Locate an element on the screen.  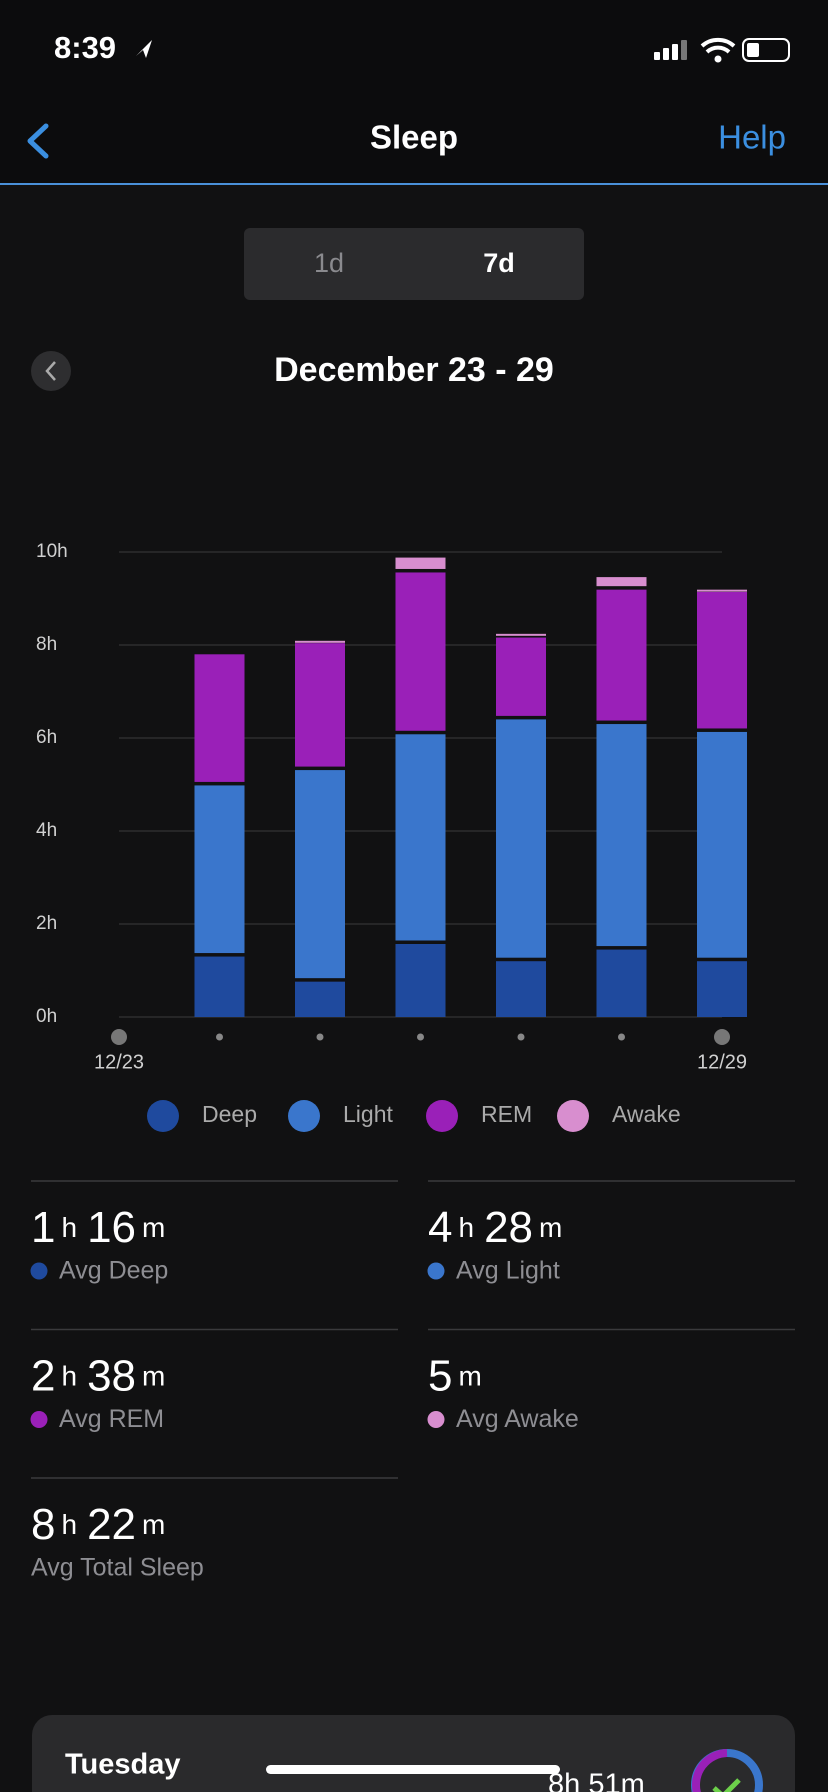
help-link: Help is located at coordinates (752, 137).